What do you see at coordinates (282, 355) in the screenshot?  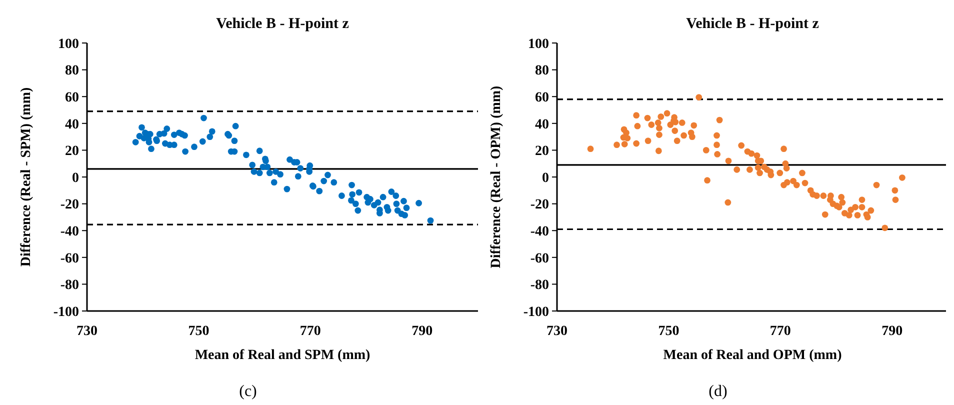 I see `x-axis-title: Mean of Real and SPM (mm)` at bounding box center [282, 355].